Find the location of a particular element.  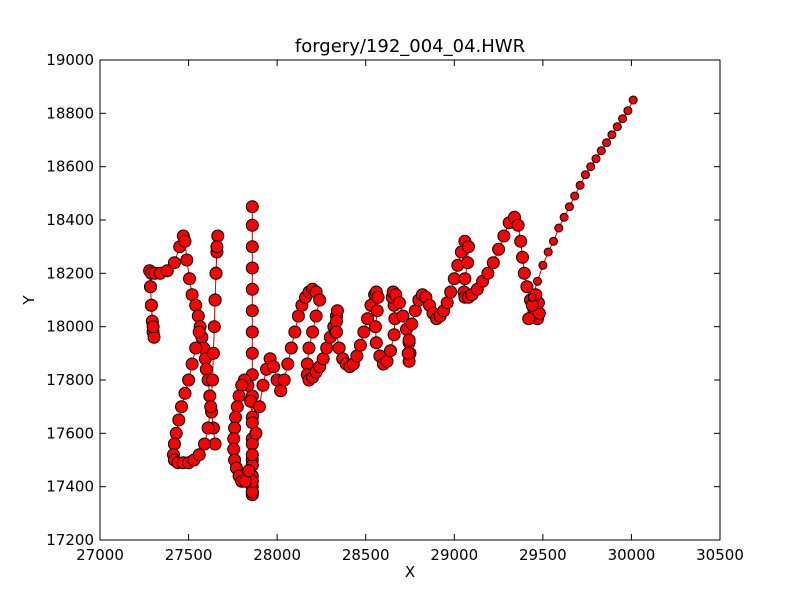

x-tick-label: 30000 is located at coordinates (632, 555).